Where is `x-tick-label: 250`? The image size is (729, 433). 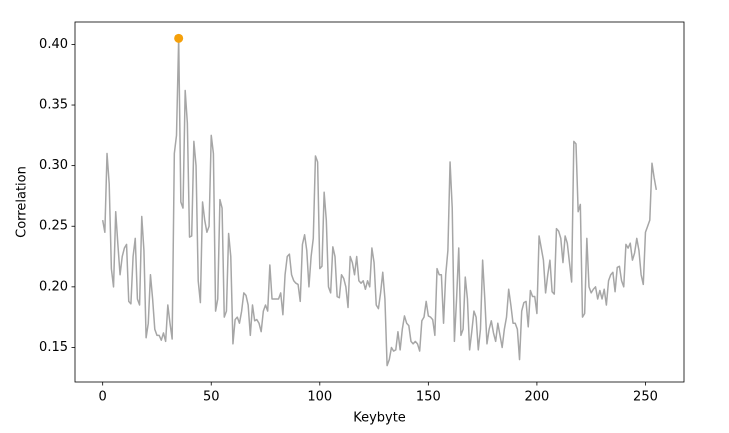 x-tick-label: 250 is located at coordinates (645, 397).